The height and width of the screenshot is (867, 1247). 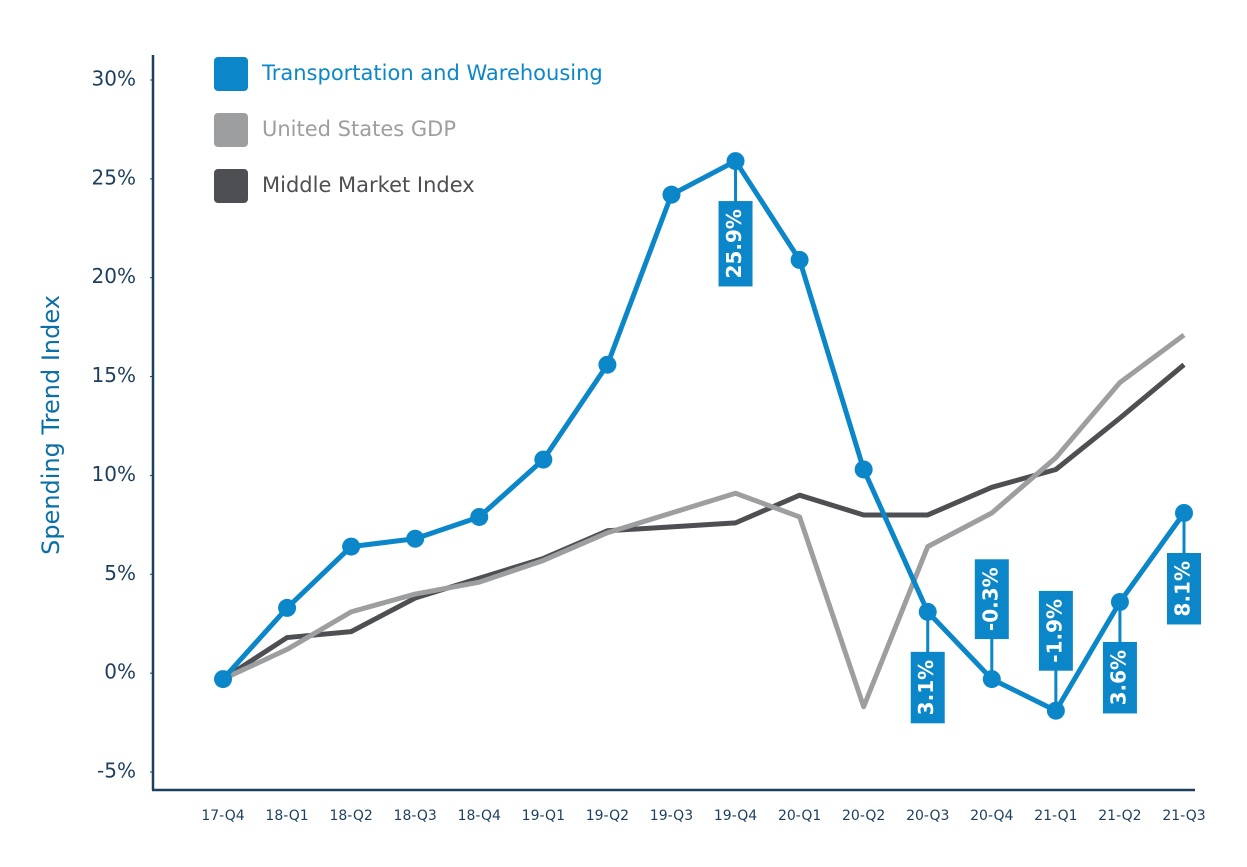 What do you see at coordinates (222, 816) in the screenshot?
I see `x-tick-label: 17-Q4` at bounding box center [222, 816].